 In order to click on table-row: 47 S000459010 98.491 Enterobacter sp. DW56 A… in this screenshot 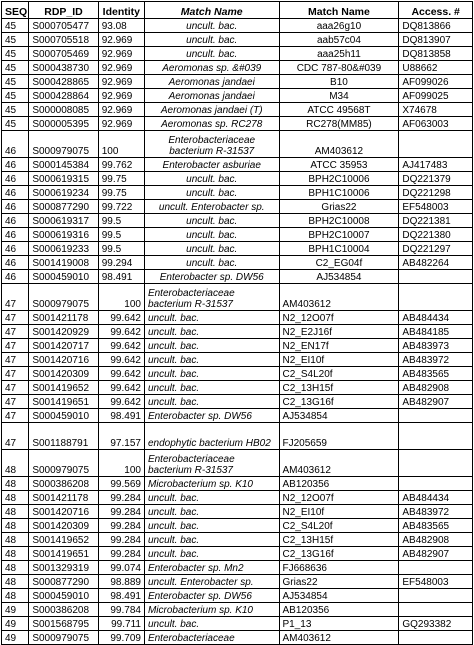, I will do `click(236, 415)`.